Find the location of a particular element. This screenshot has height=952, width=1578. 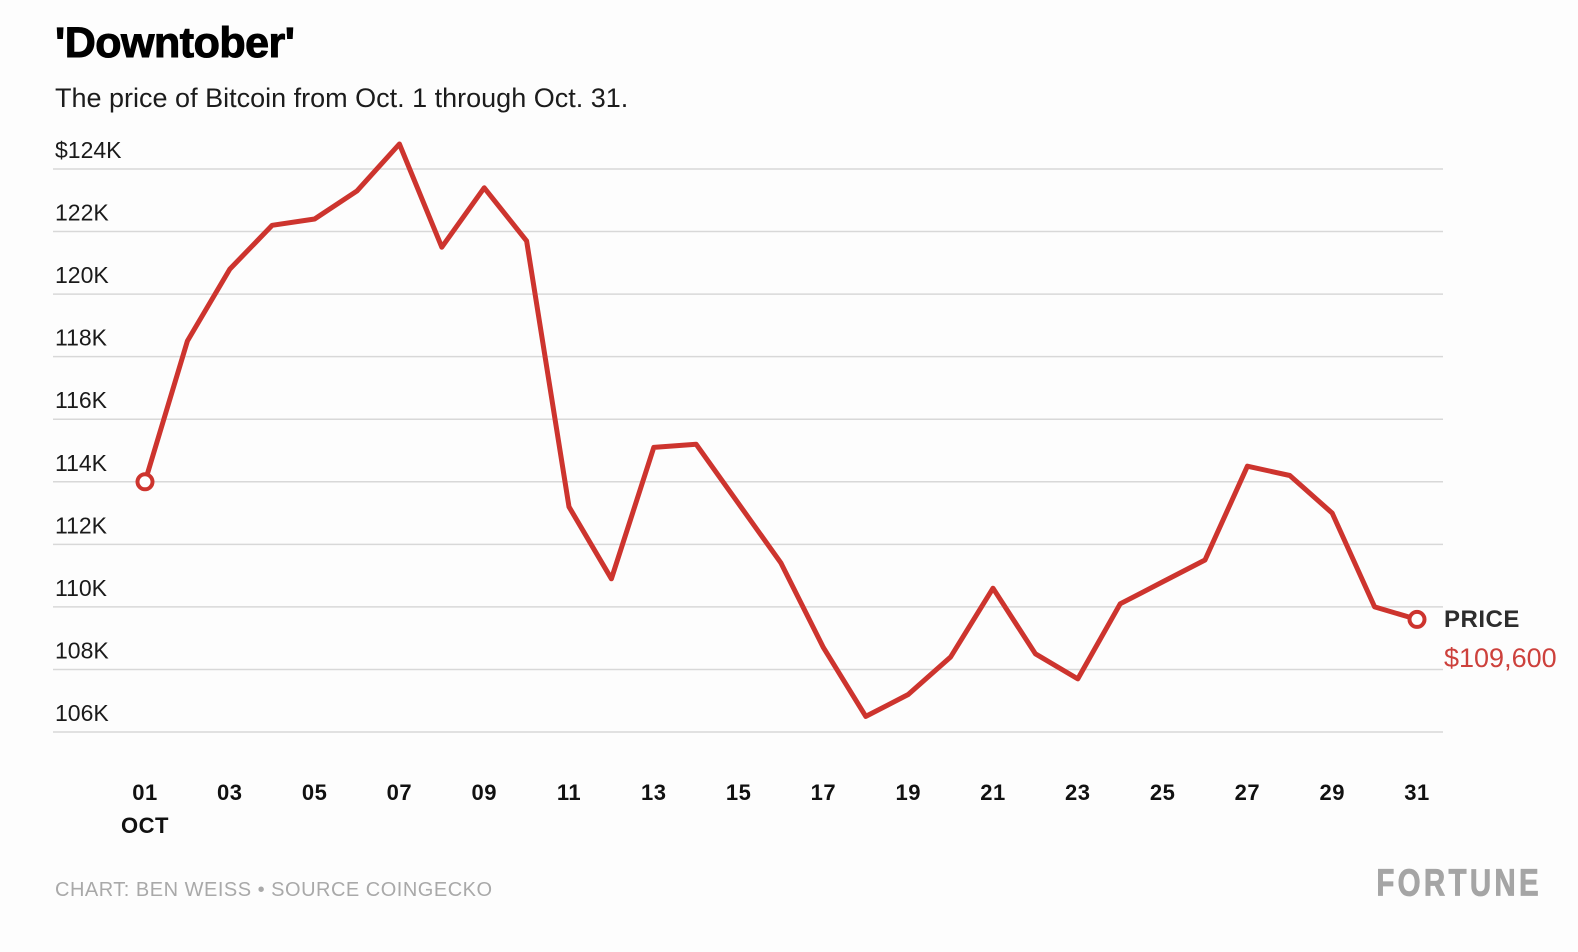

x-tick-label: 17 is located at coordinates (823, 792).